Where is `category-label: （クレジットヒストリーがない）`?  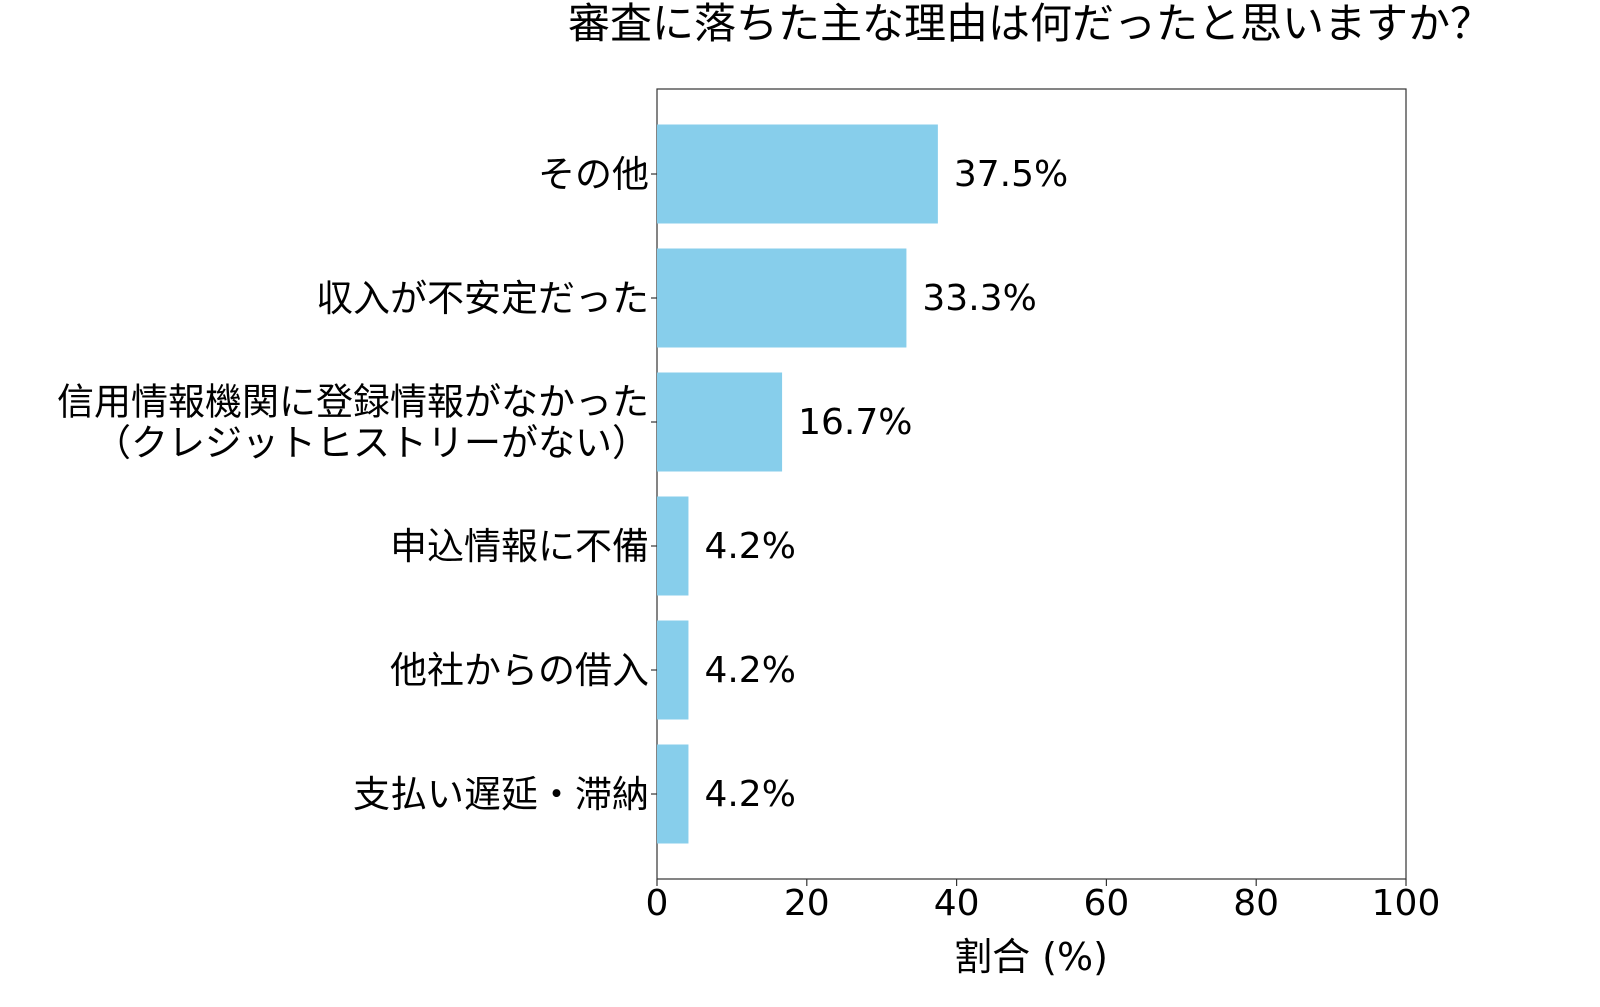
category-label: （クレジットヒストリーがない） is located at coordinates (371, 443).